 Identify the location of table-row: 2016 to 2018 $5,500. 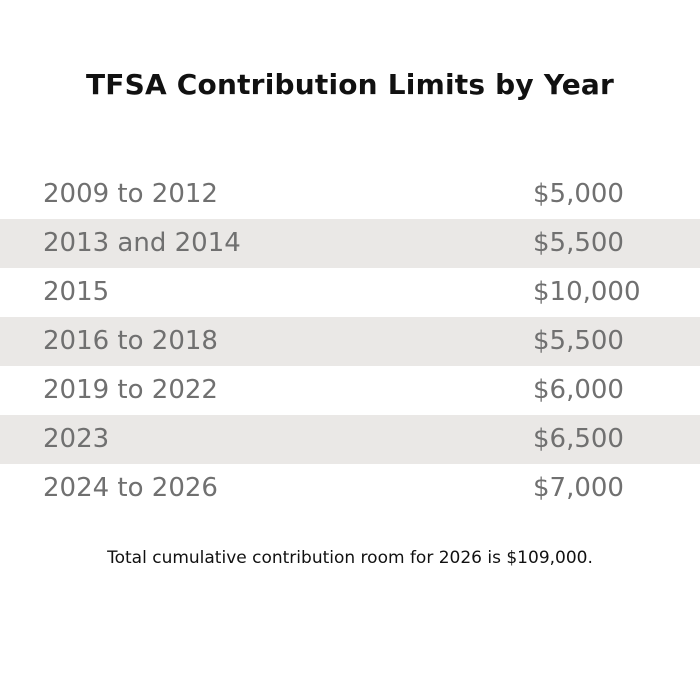
(350, 341).